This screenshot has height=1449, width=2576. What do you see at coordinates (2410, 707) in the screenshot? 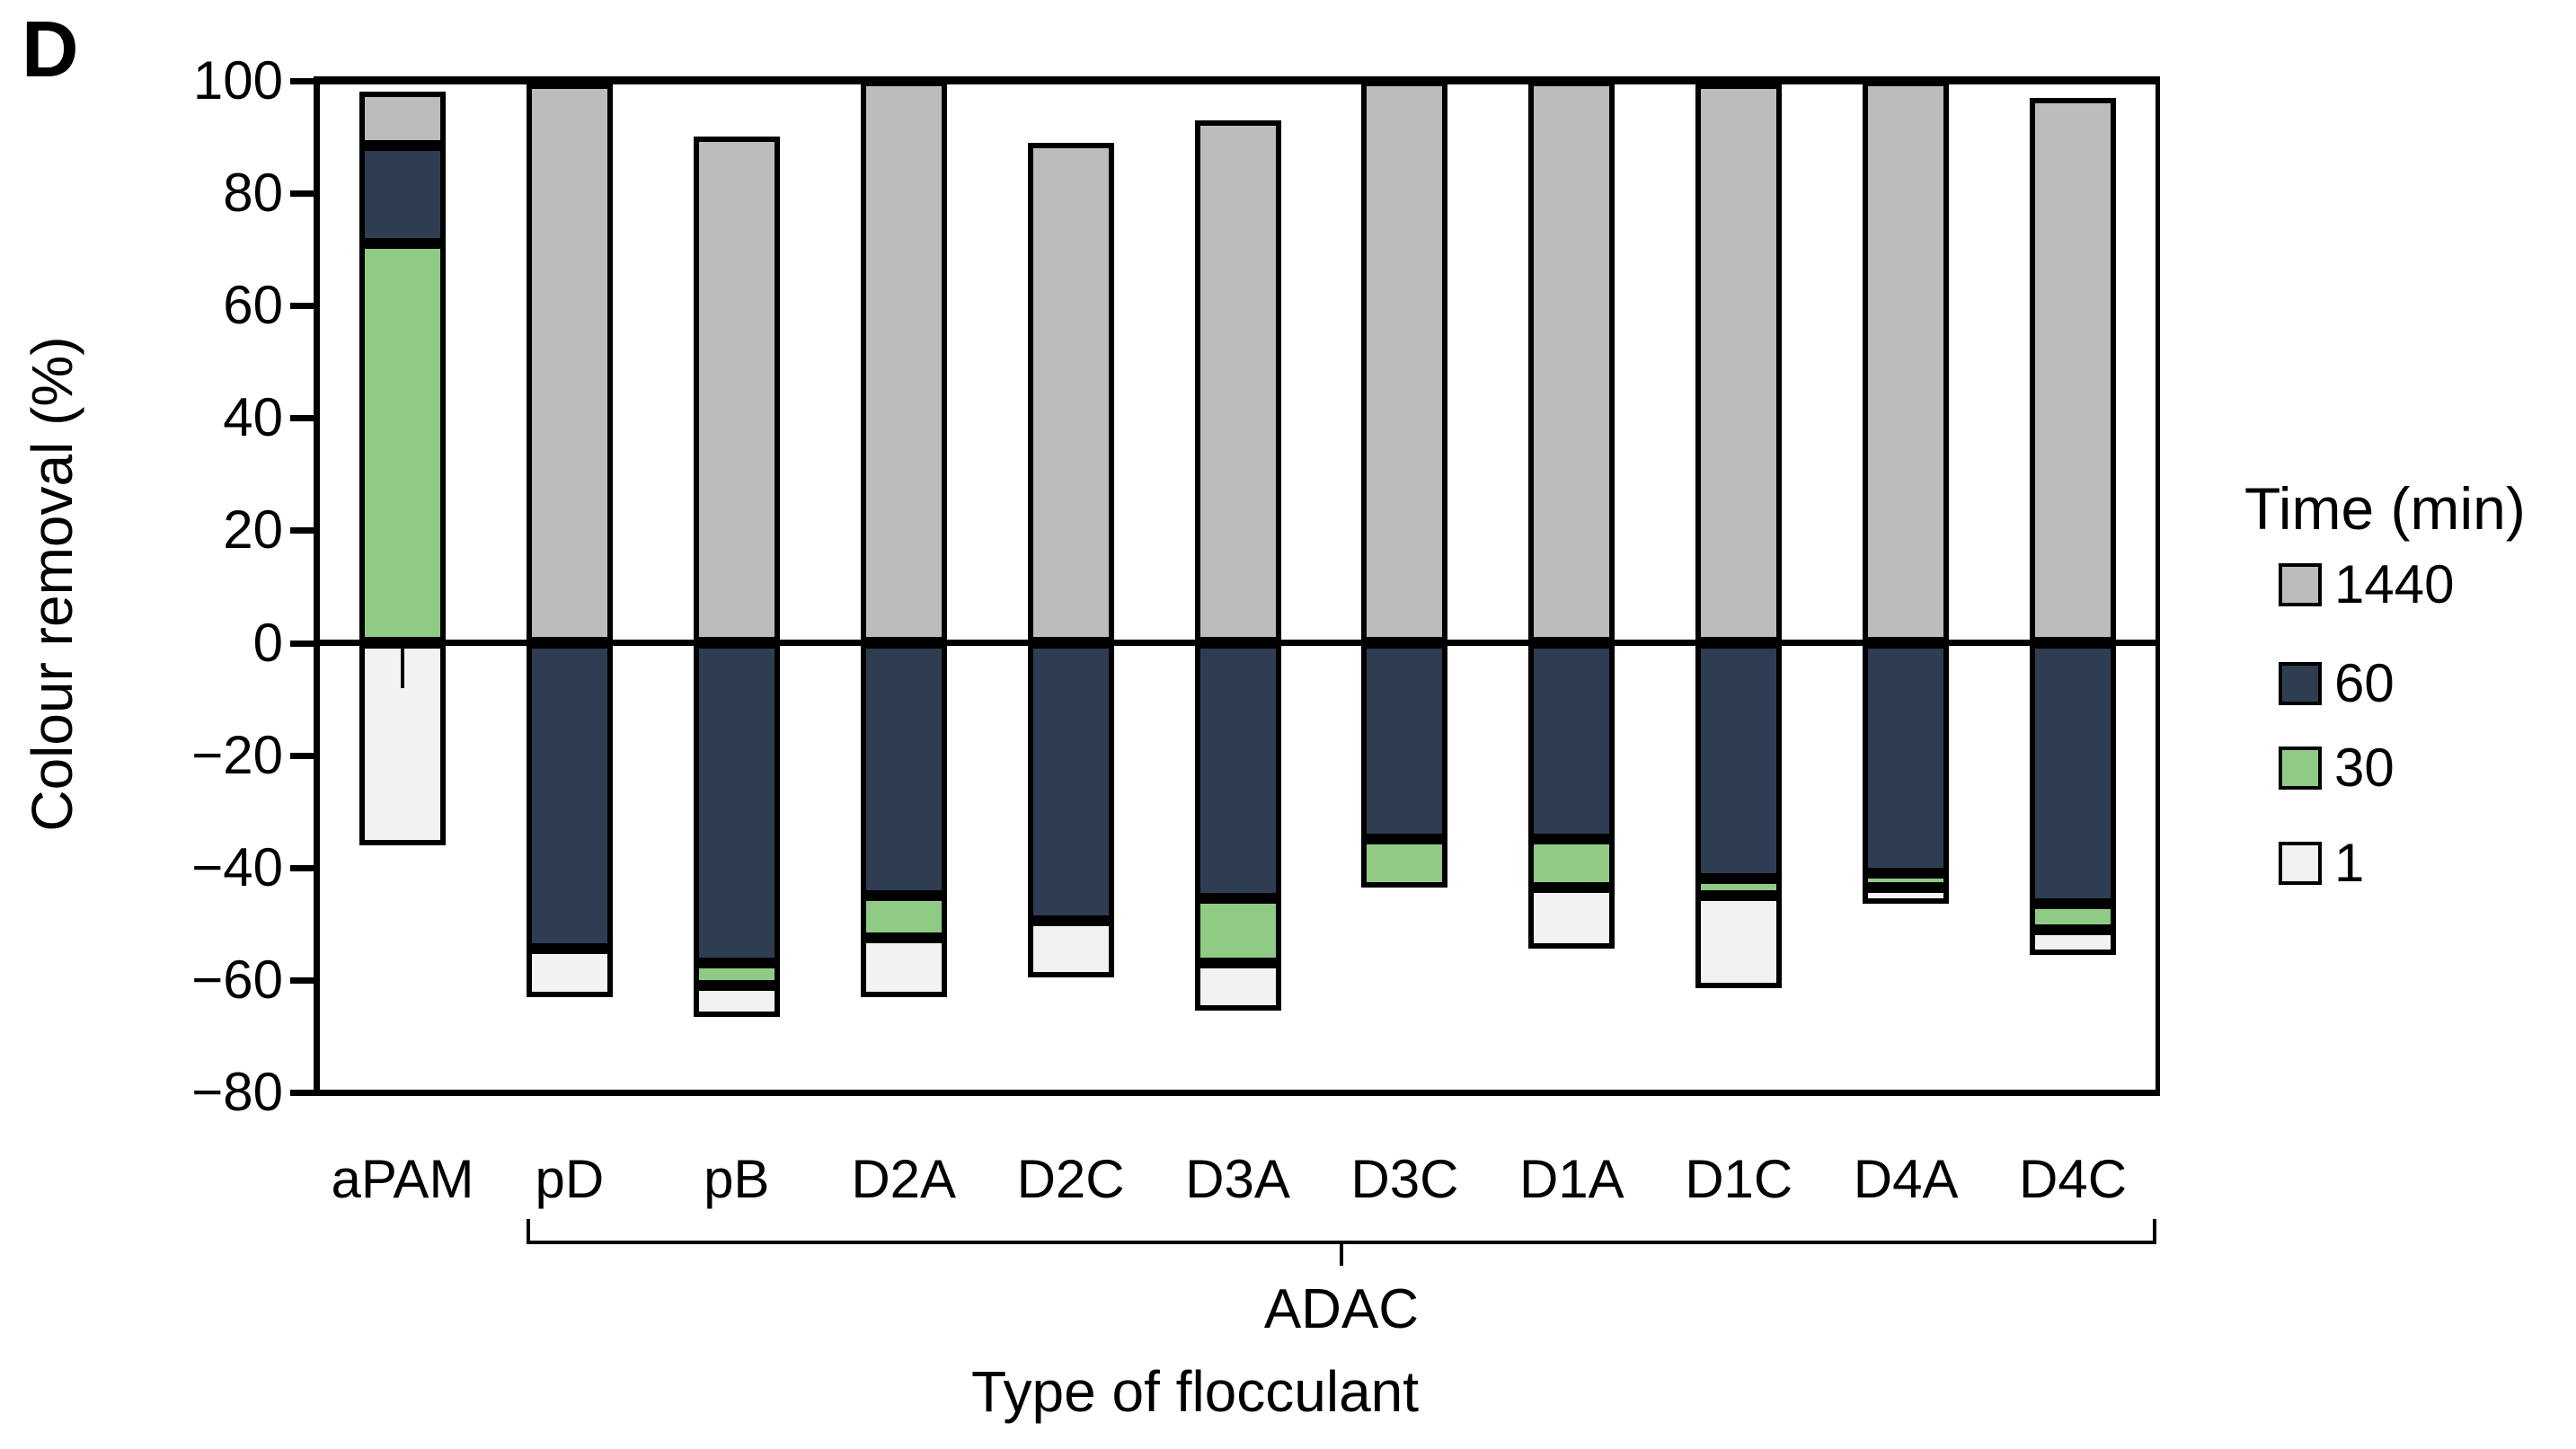
I see `legend: Time (min) 1440 60 30 1` at bounding box center [2410, 707].